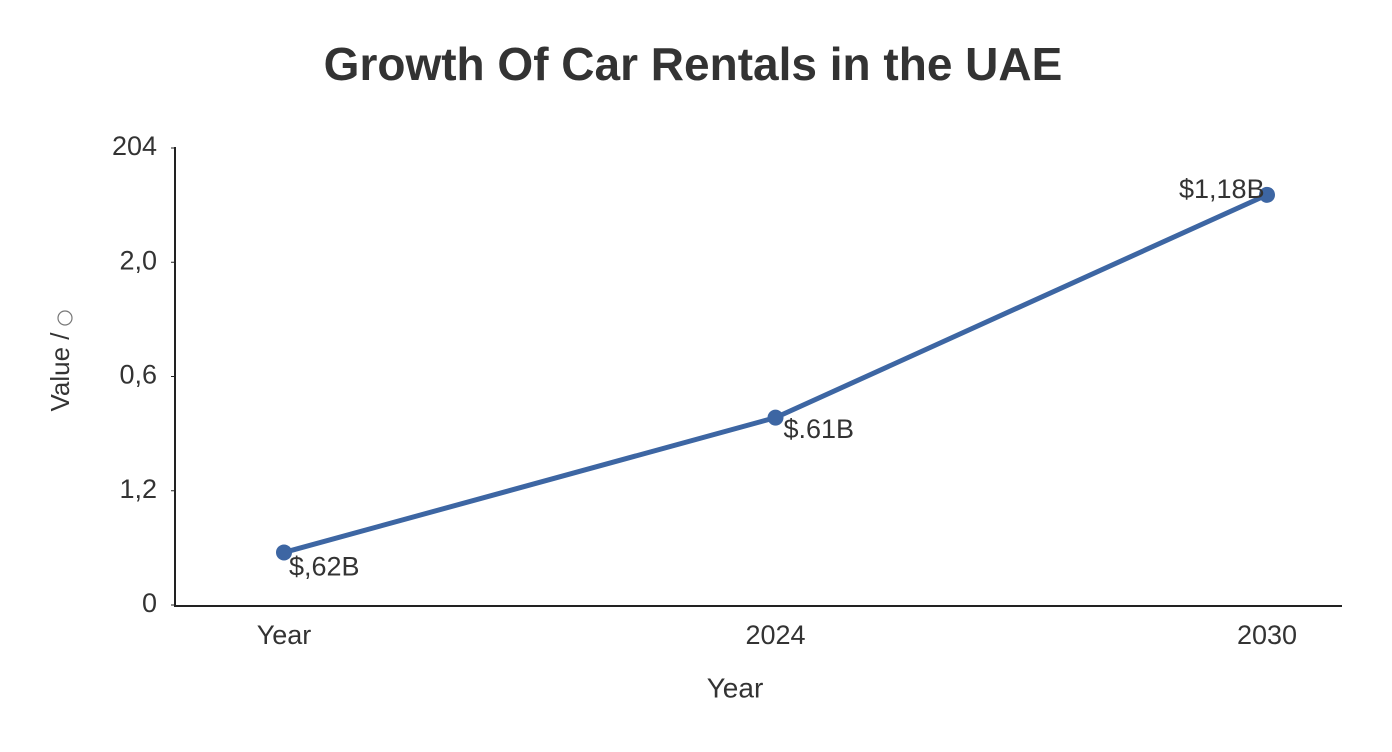 This screenshot has width=1392, height=752. Describe the element at coordinates (138, 260) in the screenshot. I see `y-tick-label: 2,0` at that location.